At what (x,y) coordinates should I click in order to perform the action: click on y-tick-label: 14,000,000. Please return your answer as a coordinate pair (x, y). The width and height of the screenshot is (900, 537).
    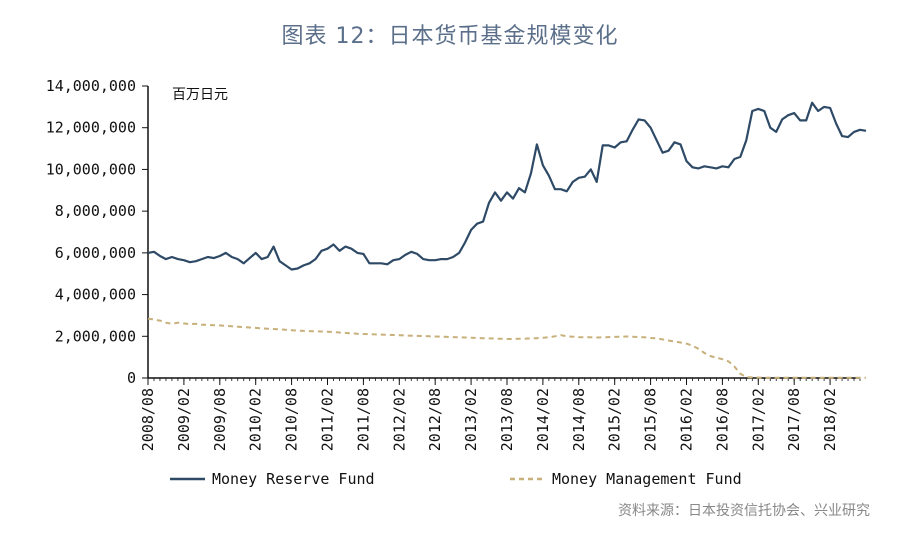
    Looking at the image, I should click on (91, 86).